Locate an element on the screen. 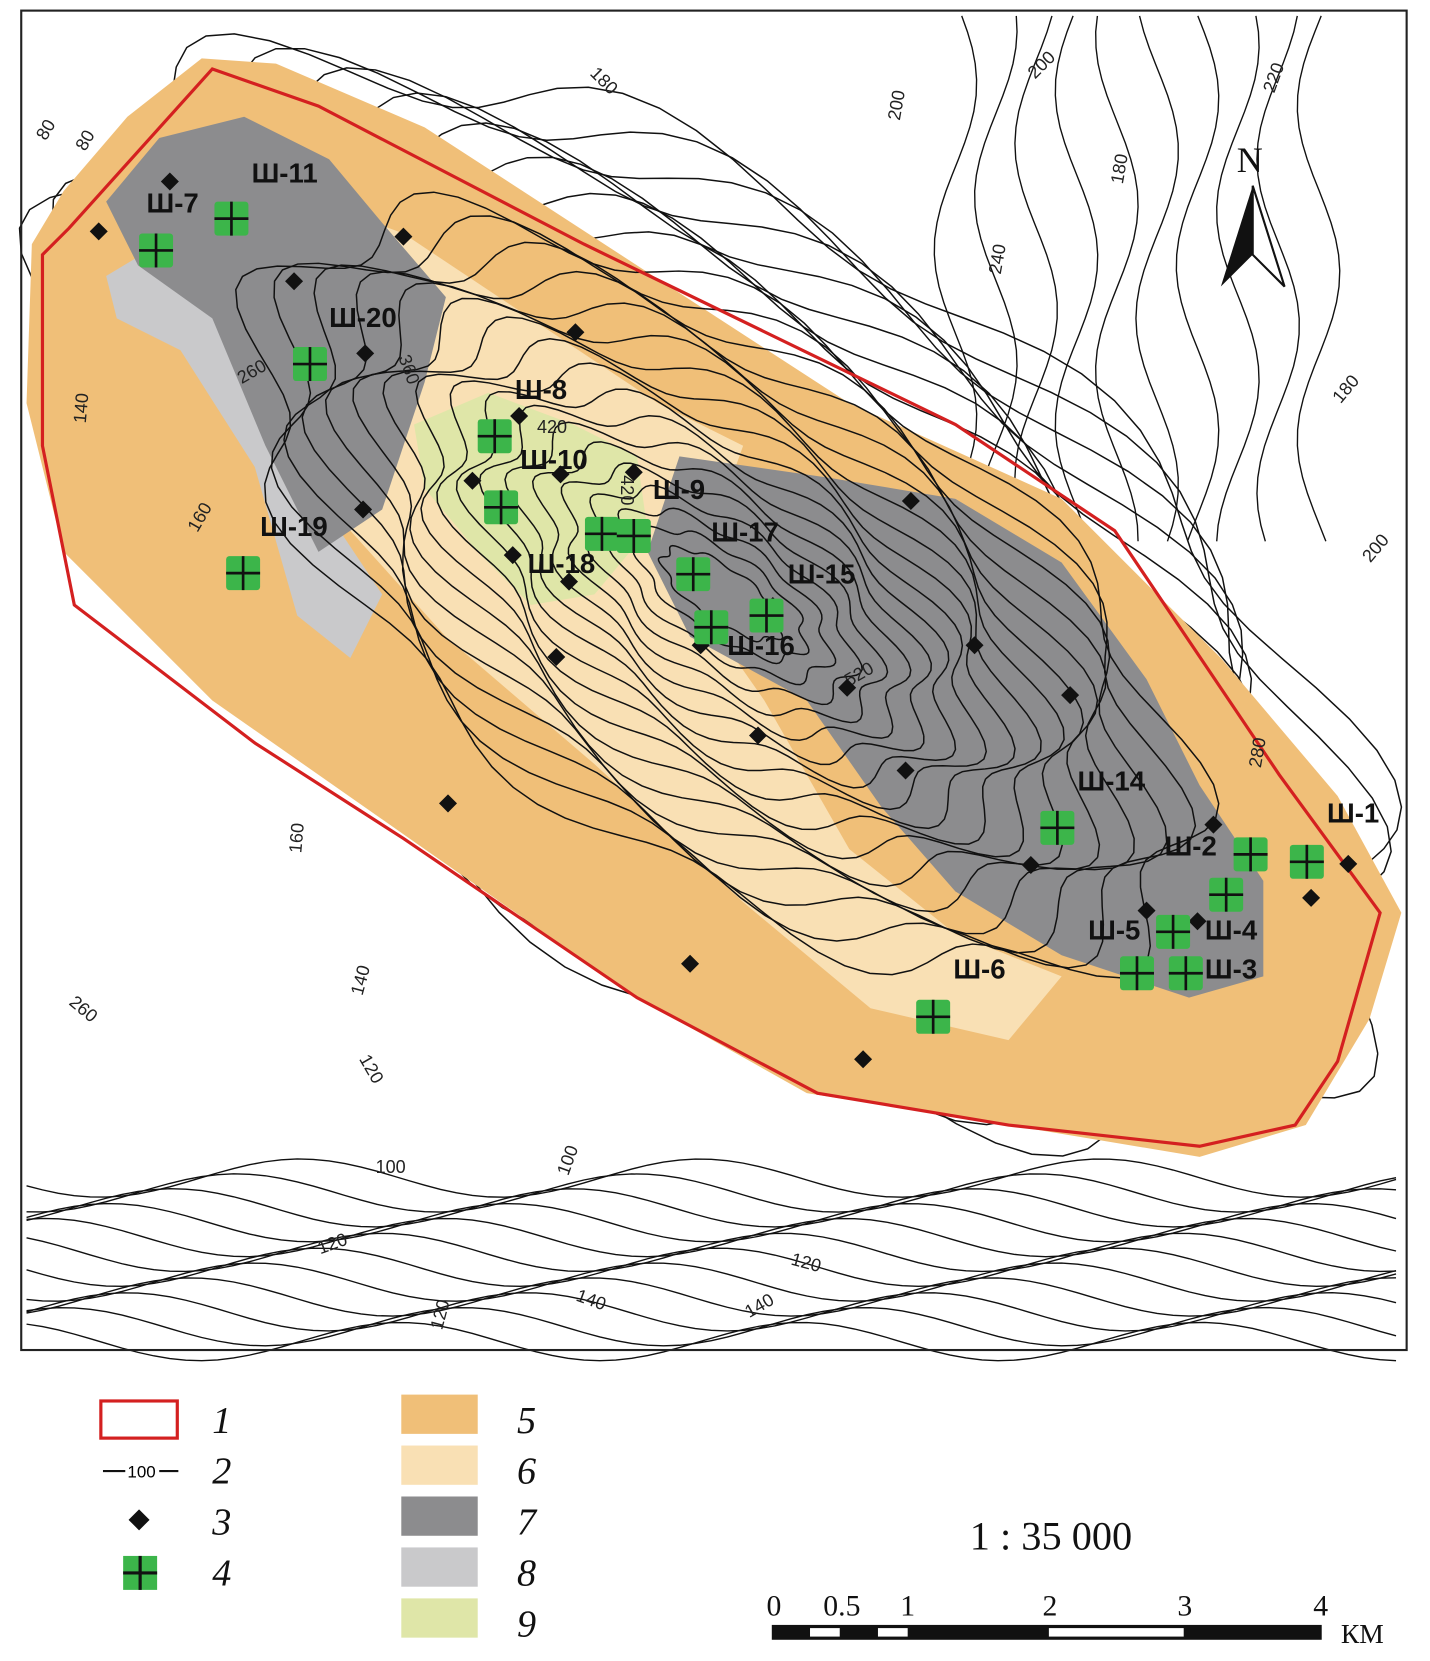 The height and width of the screenshot is (1661, 1430). well-label: Ш-19 is located at coordinates (294, 526).